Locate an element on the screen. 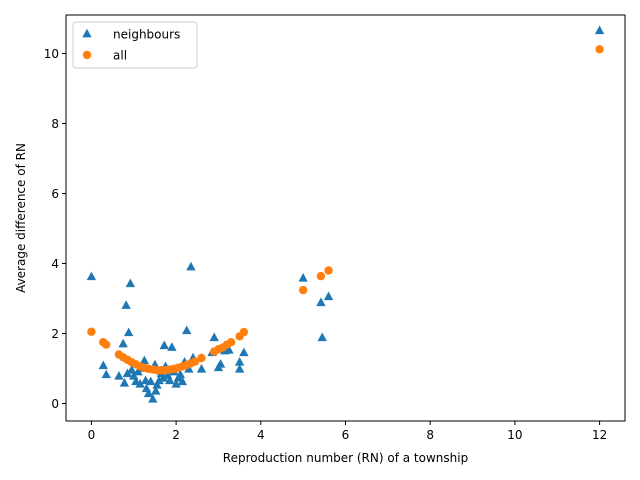 The height and width of the screenshot is (480, 640). x-tick-label: 8 is located at coordinates (430, 435).